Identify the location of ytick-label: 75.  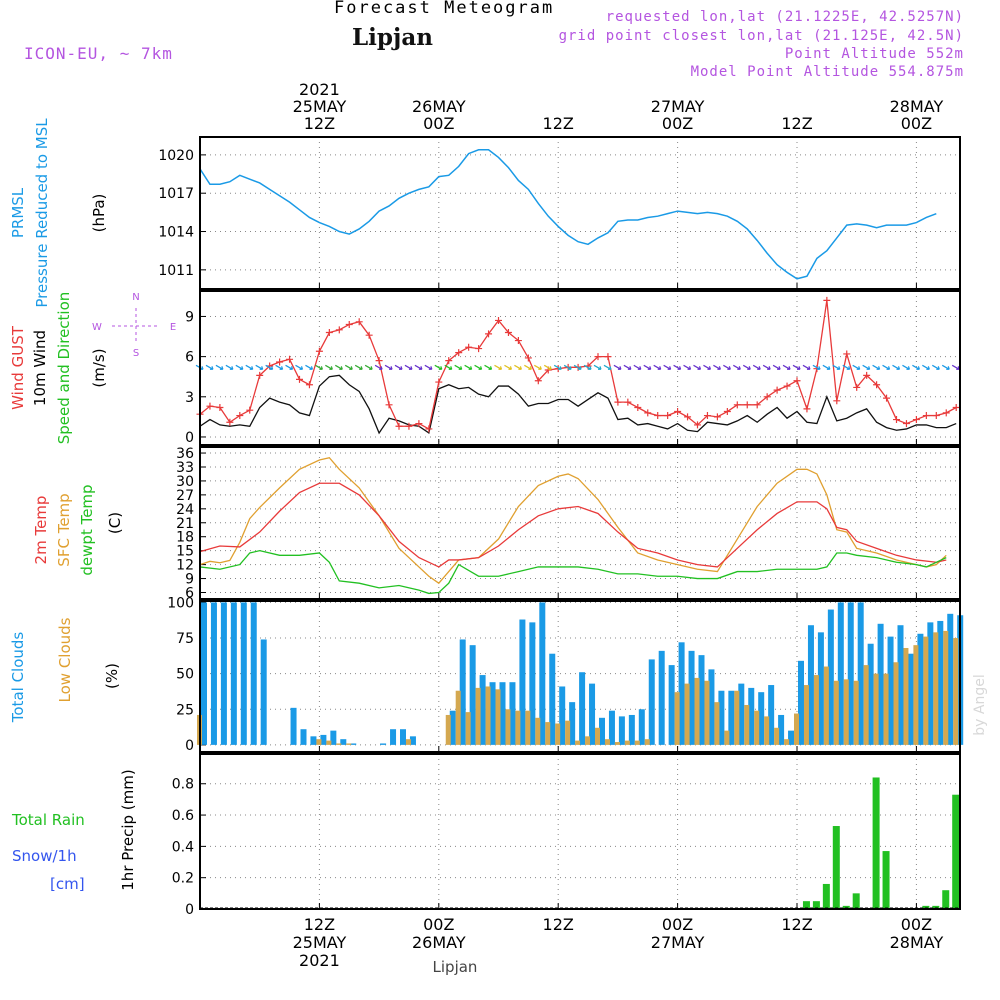
(185, 639).